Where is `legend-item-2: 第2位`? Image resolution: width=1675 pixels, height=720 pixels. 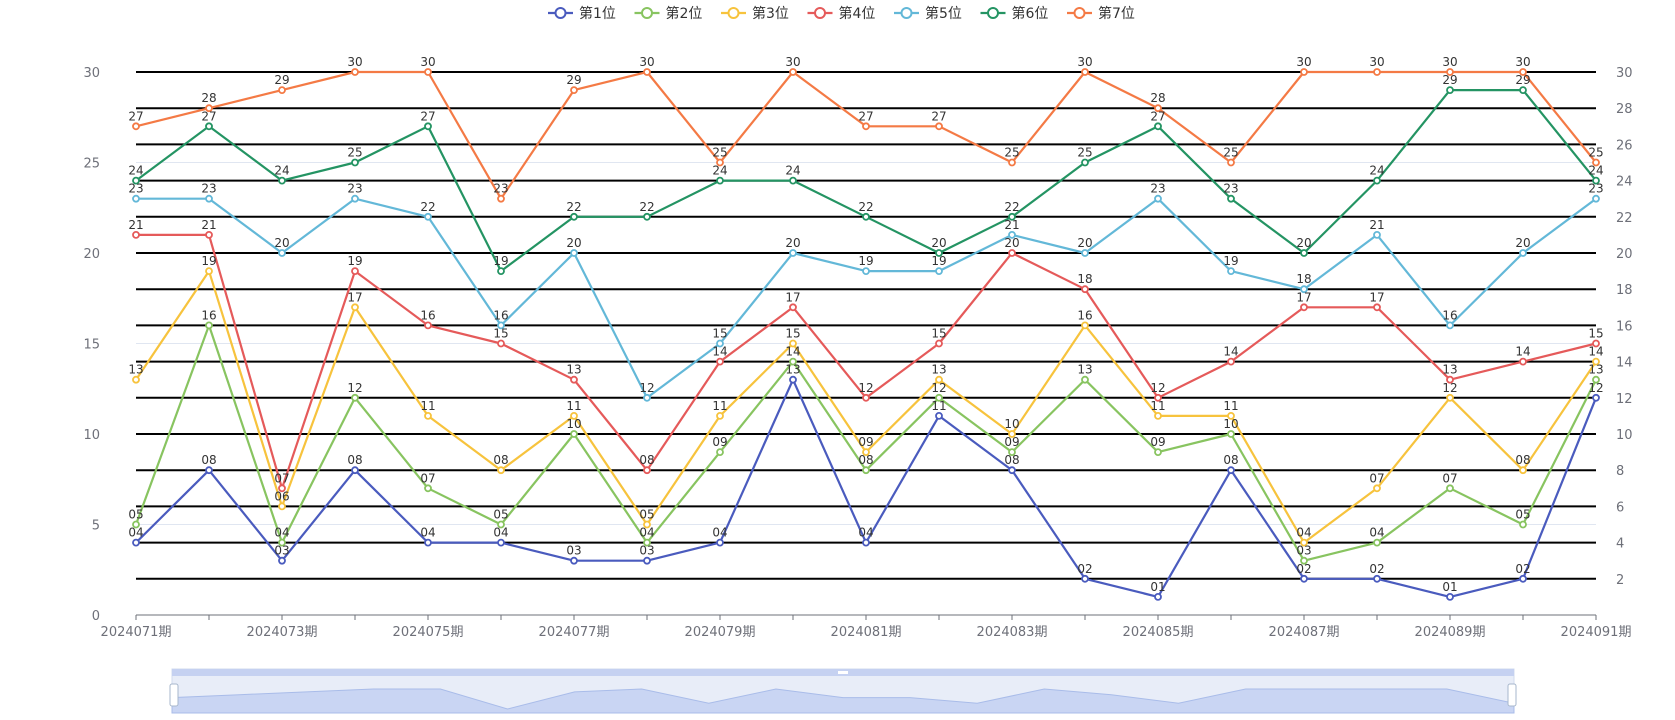
legend-item-2: 第2位 is located at coordinates (668, 13).